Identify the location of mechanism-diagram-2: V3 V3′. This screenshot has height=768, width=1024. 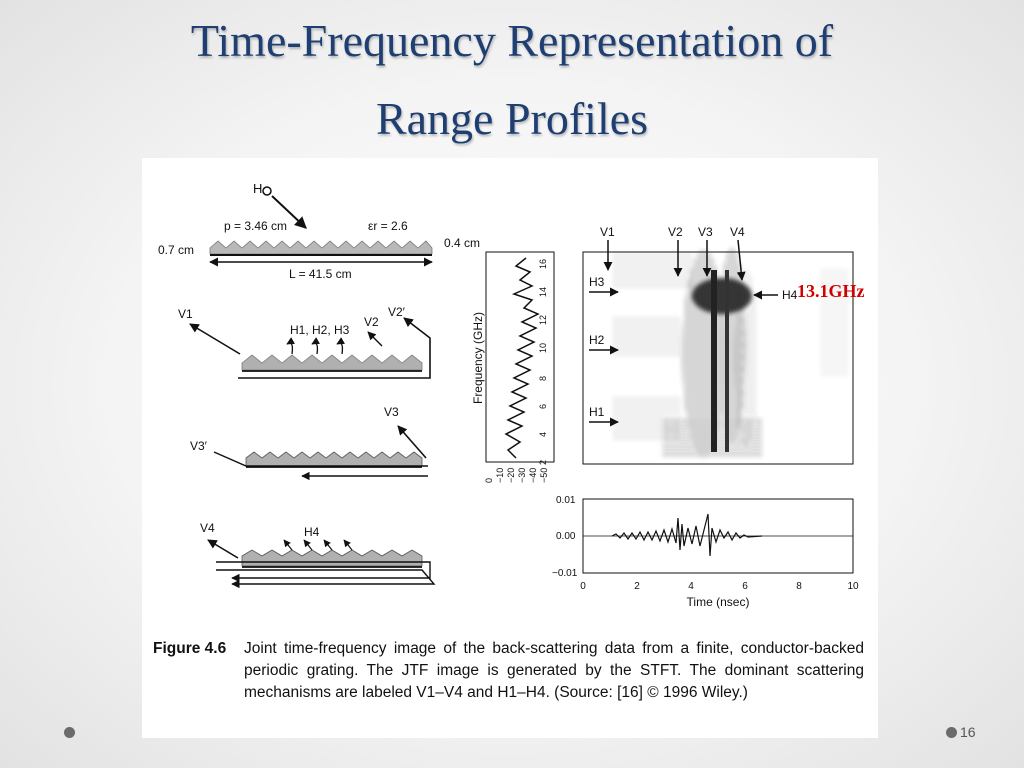
(309, 443).